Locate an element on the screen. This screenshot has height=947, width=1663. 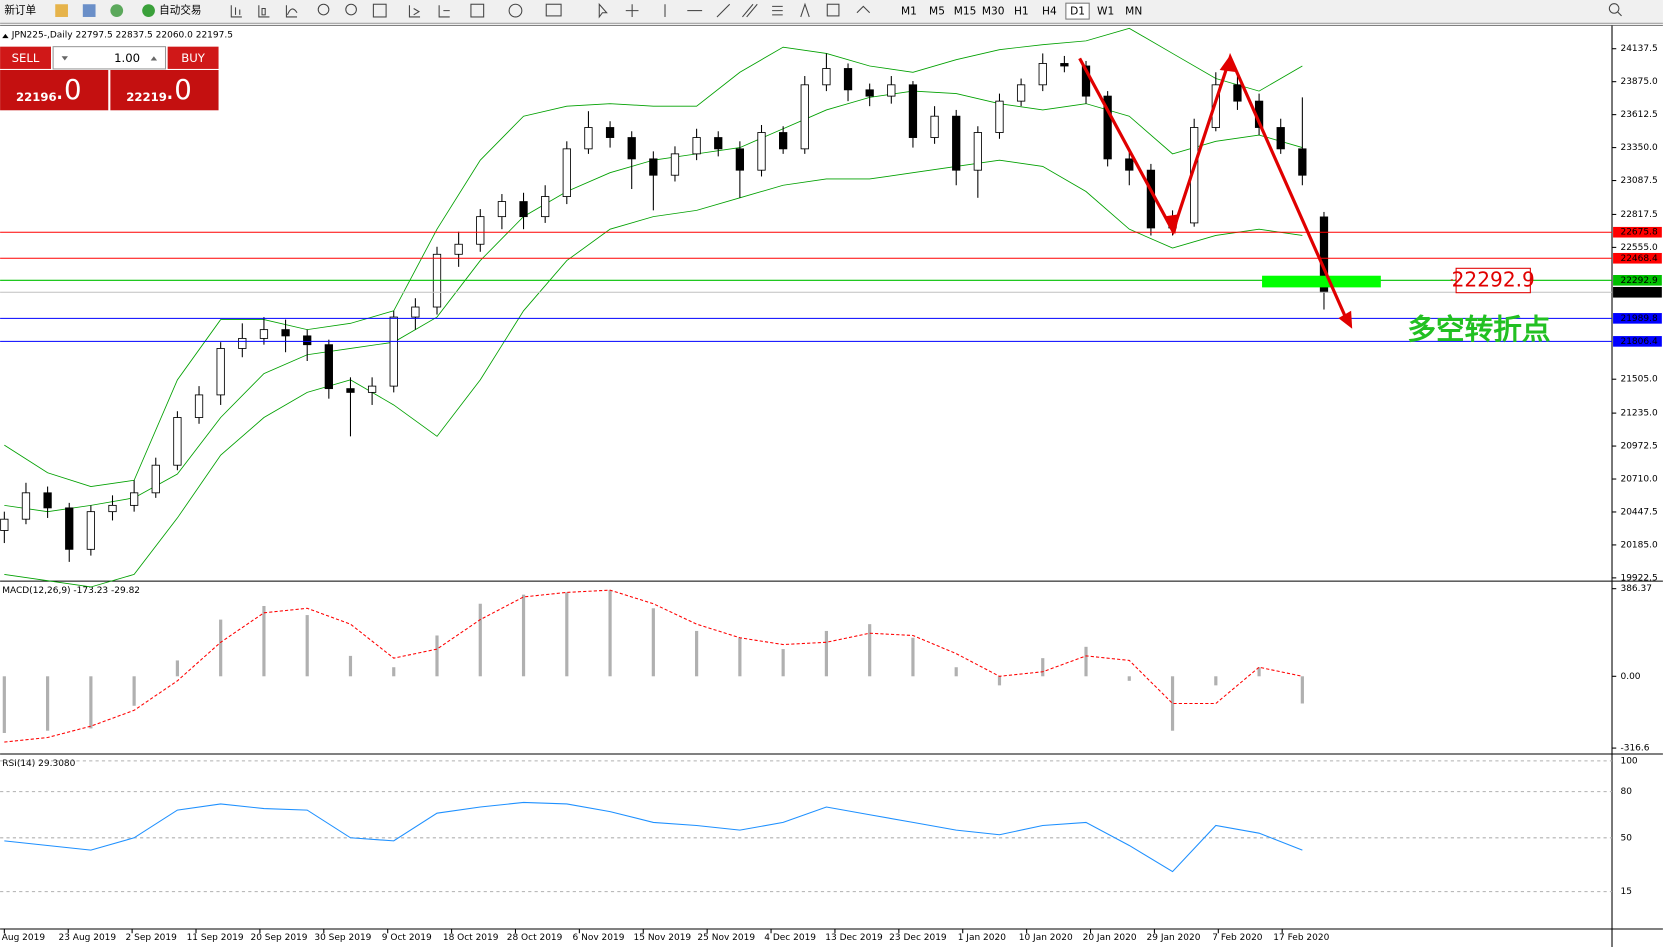
rsi-title: RSI(14) 29.3080 is located at coordinates (38, 764).